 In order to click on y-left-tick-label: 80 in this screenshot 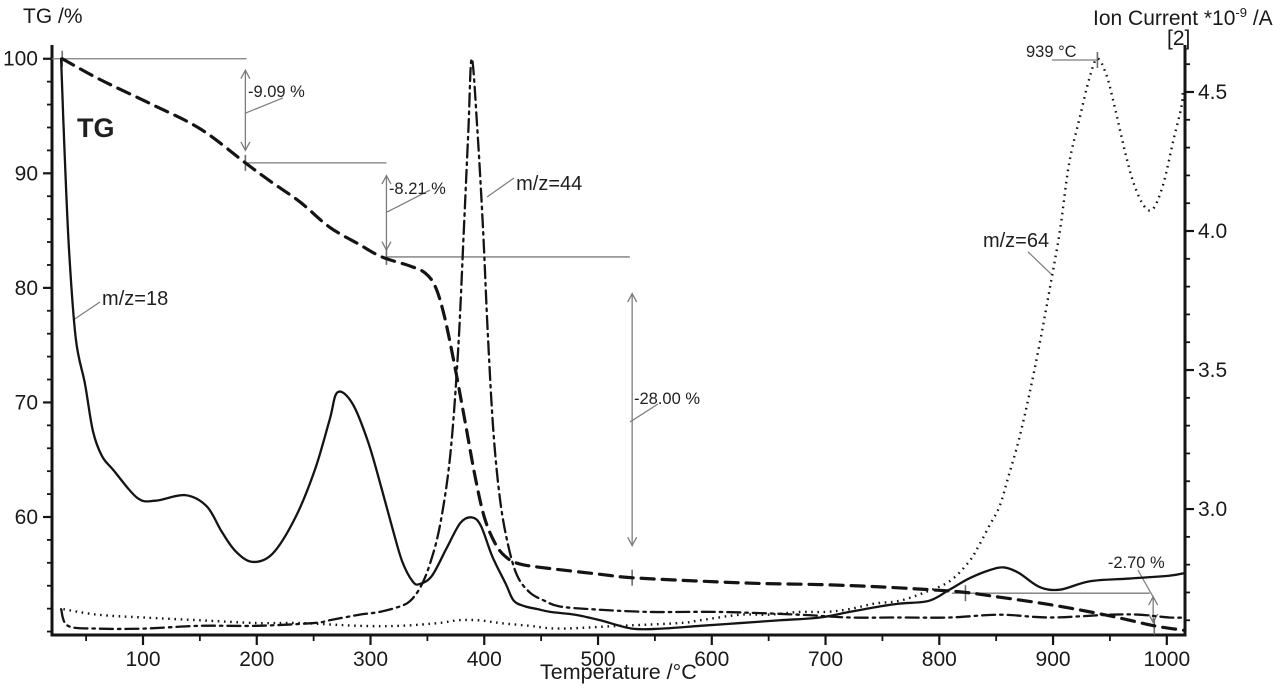, I will do `click(26, 288)`.